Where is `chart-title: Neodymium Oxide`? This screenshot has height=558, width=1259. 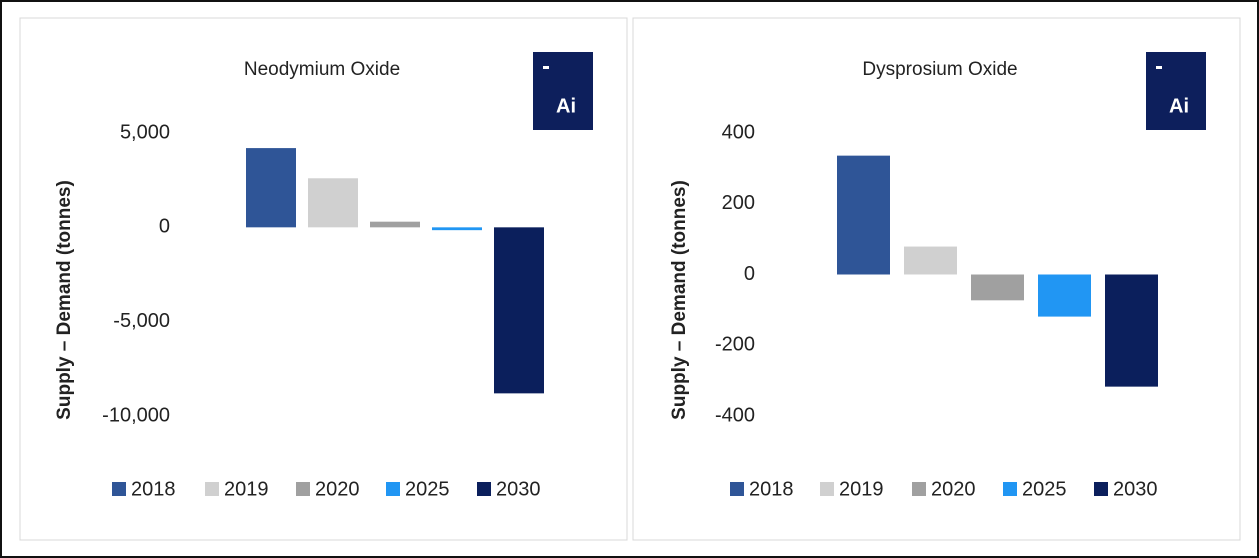 chart-title: Neodymium Oxide is located at coordinates (322, 69).